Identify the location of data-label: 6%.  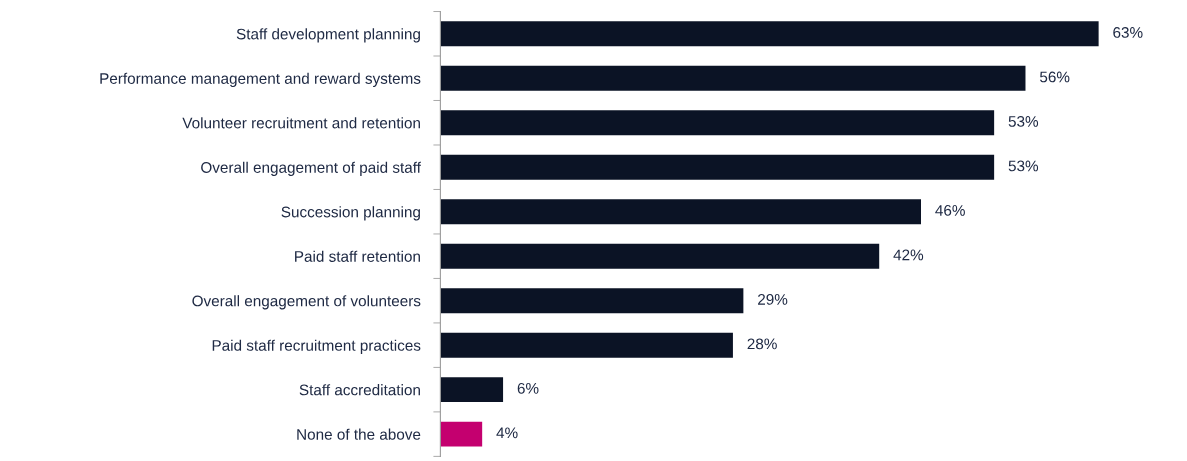
(528, 388).